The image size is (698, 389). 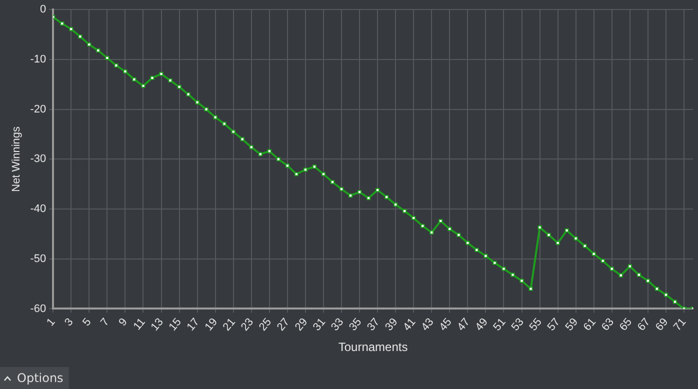 What do you see at coordinates (87, 322) in the screenshot?
I see `x-tick-label: 5` at bounding box center [87, 322].